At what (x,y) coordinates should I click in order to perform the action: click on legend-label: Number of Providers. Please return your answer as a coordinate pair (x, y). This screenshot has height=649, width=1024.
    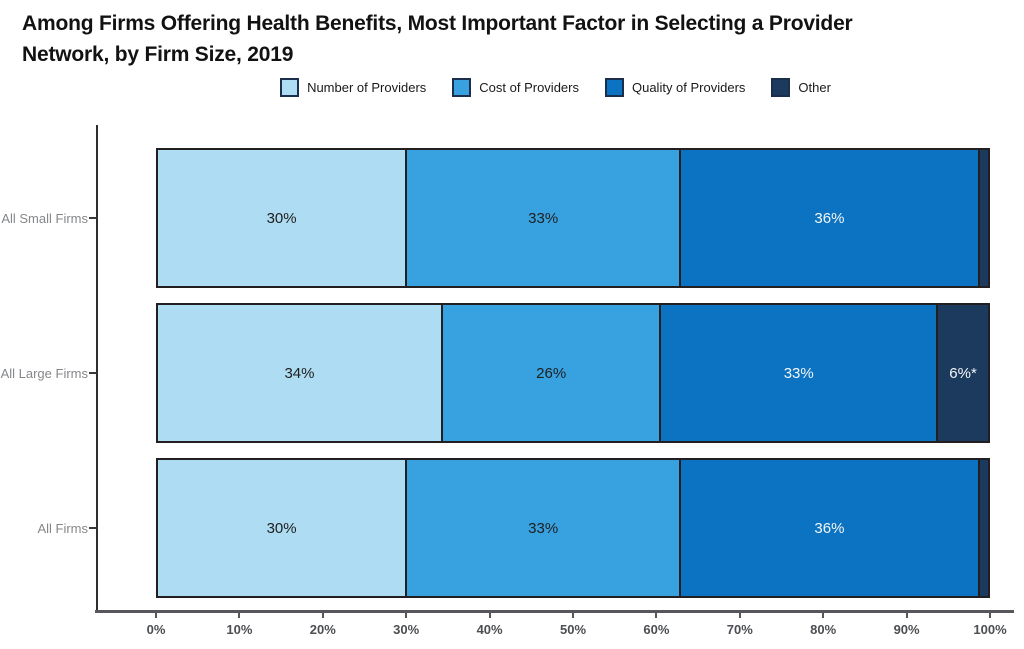
    Looking at the image, I should click on (367, 87).